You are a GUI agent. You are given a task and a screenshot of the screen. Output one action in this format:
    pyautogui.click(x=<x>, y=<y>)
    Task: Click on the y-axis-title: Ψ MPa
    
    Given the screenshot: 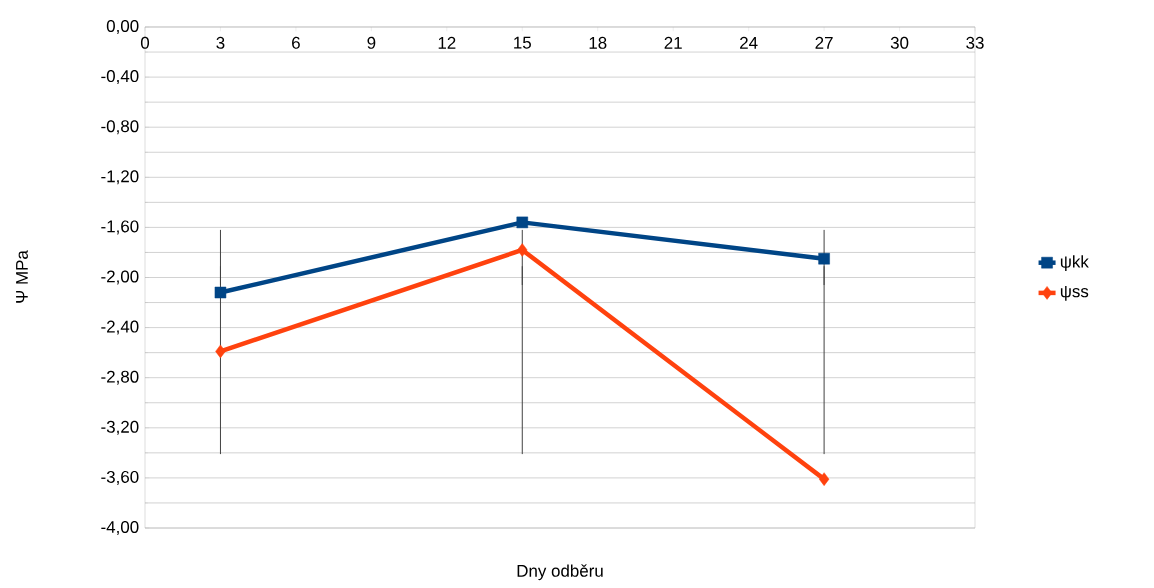 What is the action you would take?
    pyautogui.click(x=22, y=276)
    